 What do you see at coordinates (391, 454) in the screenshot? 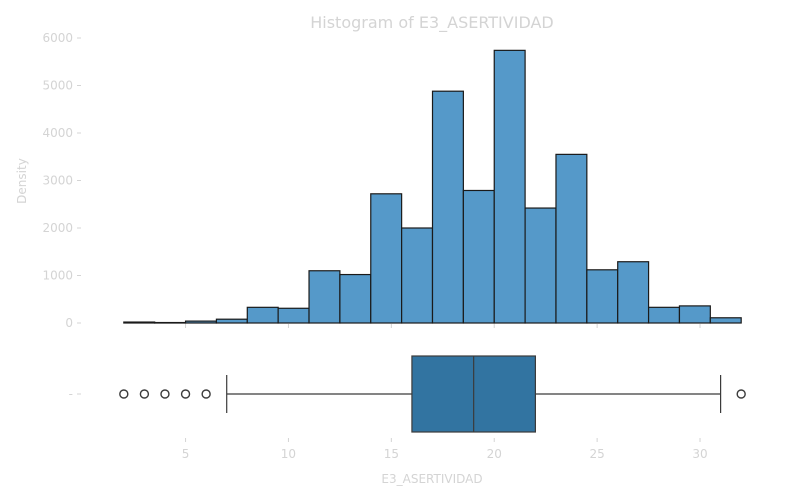
I see `x-tick-label: 15` at bounding box center [391, 454].